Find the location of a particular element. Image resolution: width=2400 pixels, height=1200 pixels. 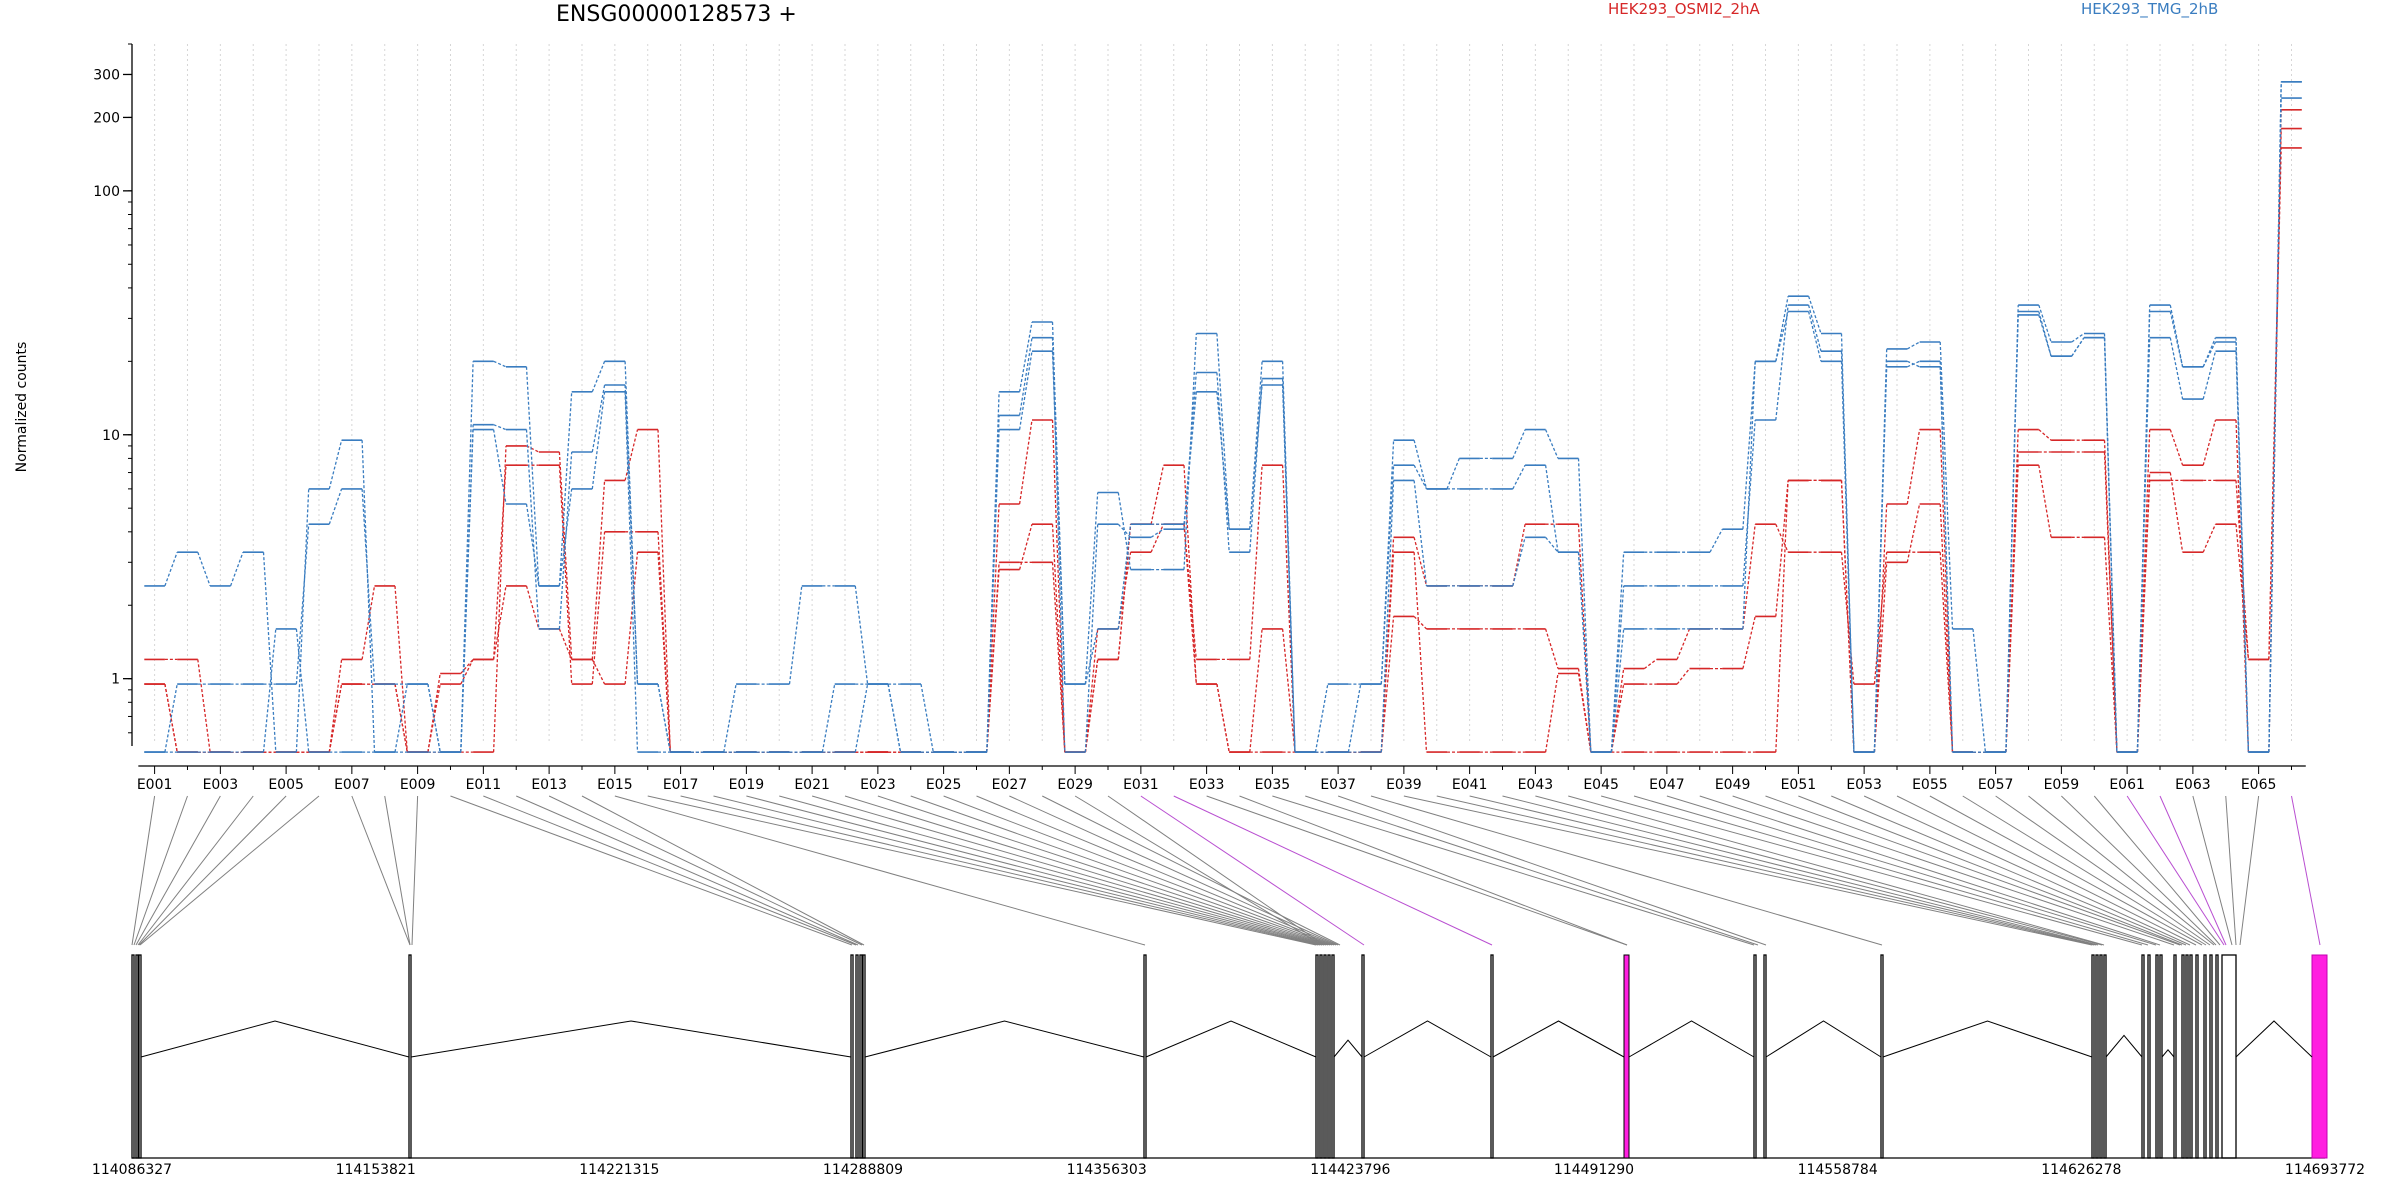

connector-E041 is located at coordinates (1783, 870).